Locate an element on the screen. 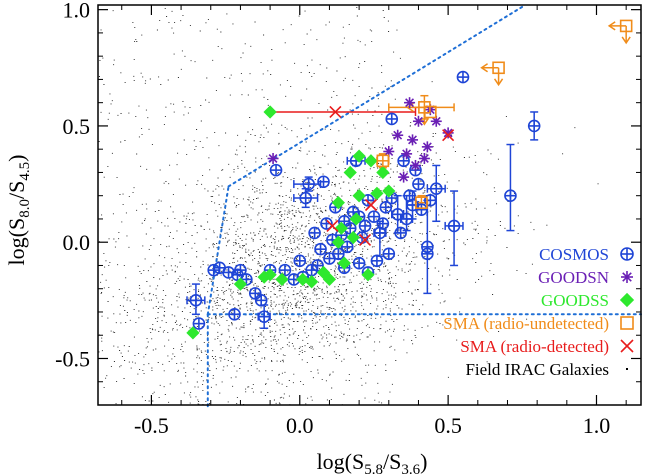 This screenshot has width=656, height=475. legend-label-2: GOODSS is located at coordinates (575, 300).